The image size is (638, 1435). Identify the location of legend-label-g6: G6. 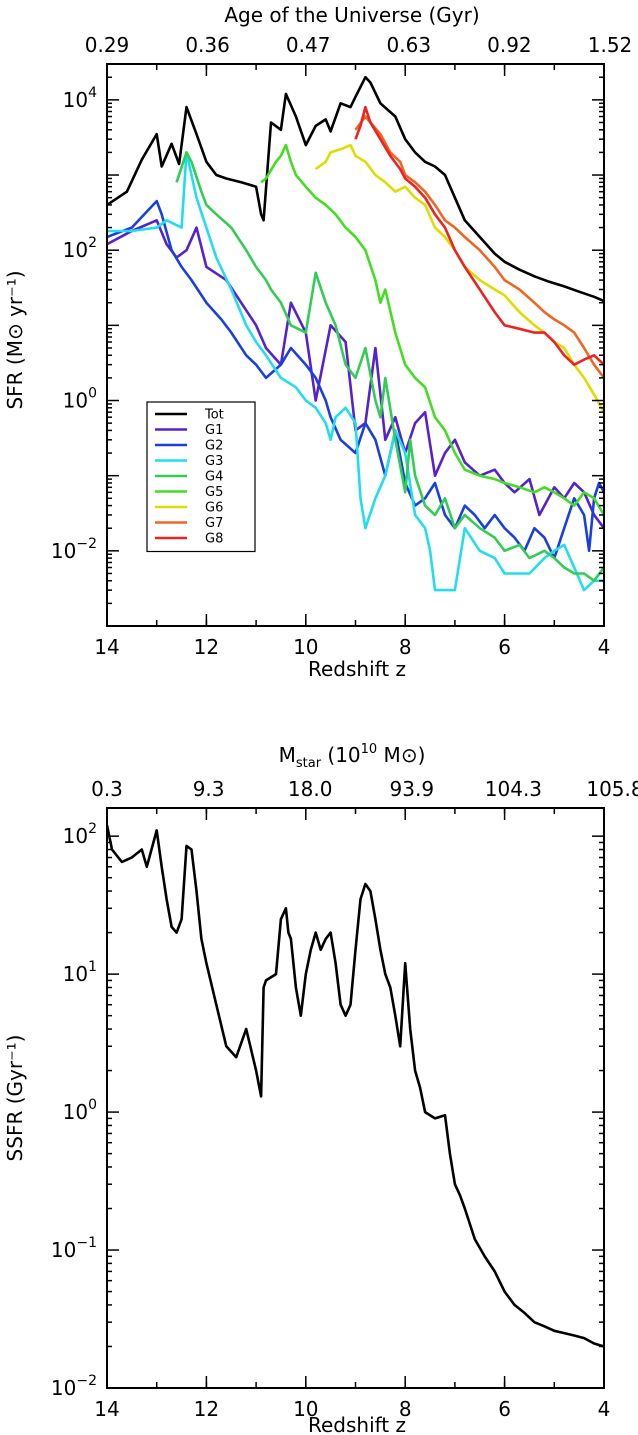
(214, 508).